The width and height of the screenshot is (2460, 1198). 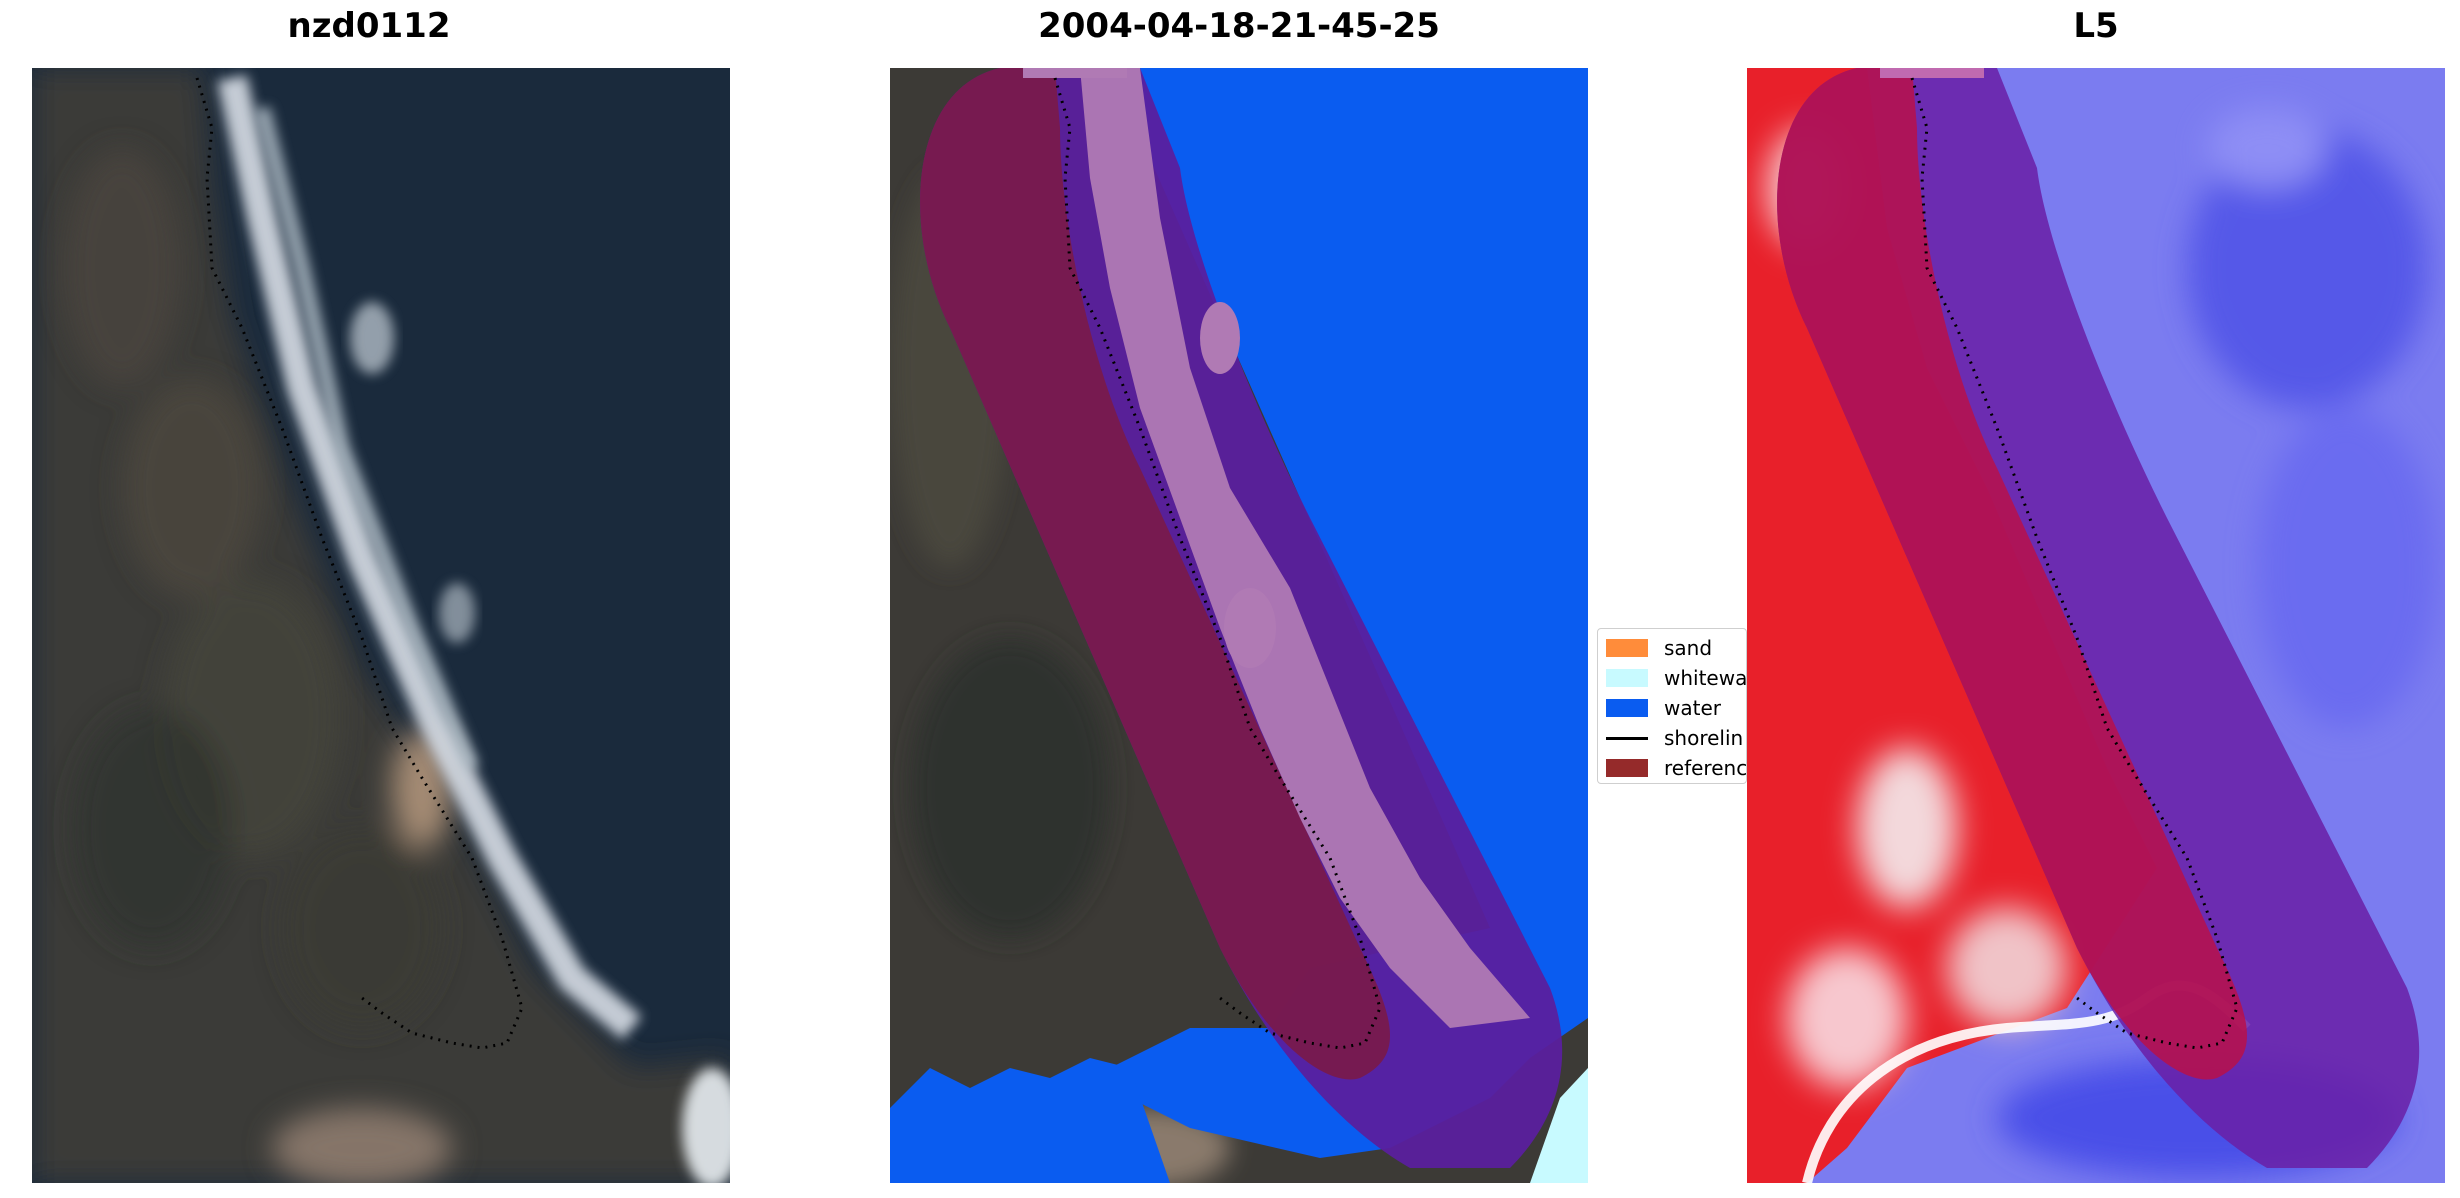 I want to click on legend: sand whitewa water shorelin referenc, so click(x=1672, y=706).